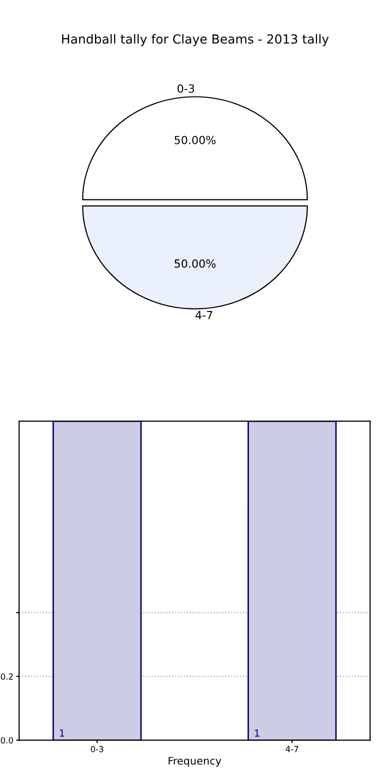 Image resolution: width=390 pixels, height=780 pixels. I want to click on chart-title: Handball tally for Claye Beams - 2013 tally, so click(195, 40).